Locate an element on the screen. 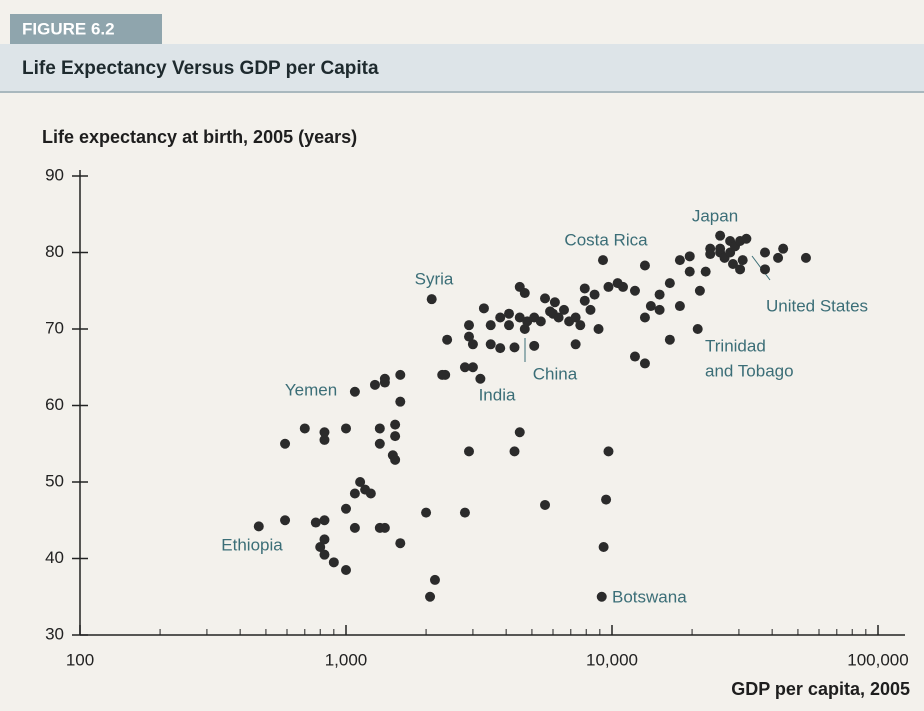 This screenshot has width=924, height=711. y-tick-label: 90 is located at coordinates (54, 174).